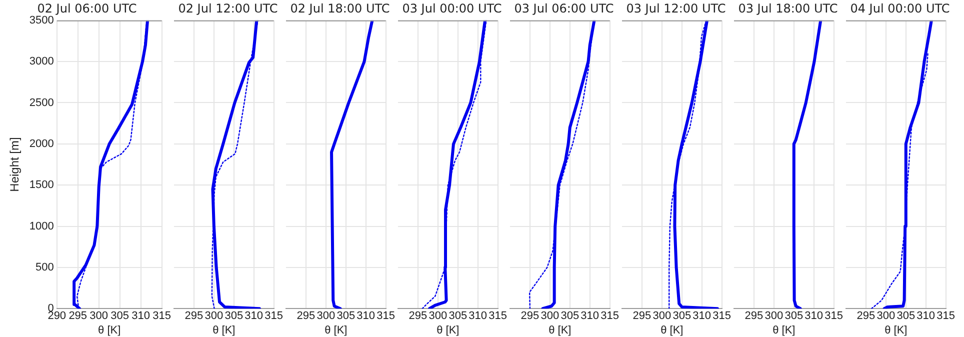 This screenshot has height=337, width=964. I want to click on chart-title: 02 Jul 12:00 UTC, so click(228, 8).